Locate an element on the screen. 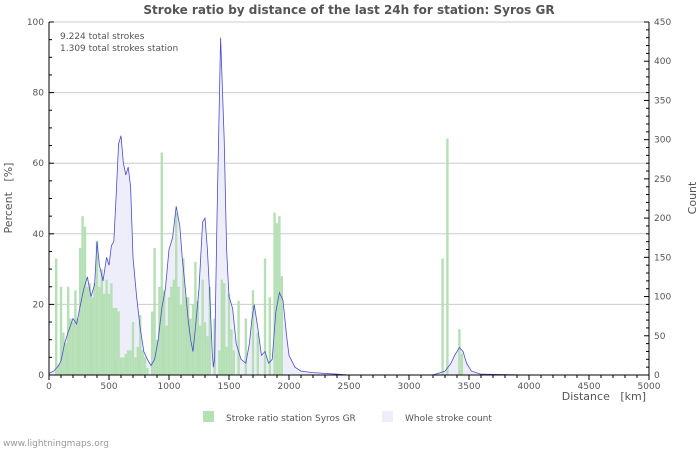  ratio-bar-1580km is located at coordinates (238, 337).